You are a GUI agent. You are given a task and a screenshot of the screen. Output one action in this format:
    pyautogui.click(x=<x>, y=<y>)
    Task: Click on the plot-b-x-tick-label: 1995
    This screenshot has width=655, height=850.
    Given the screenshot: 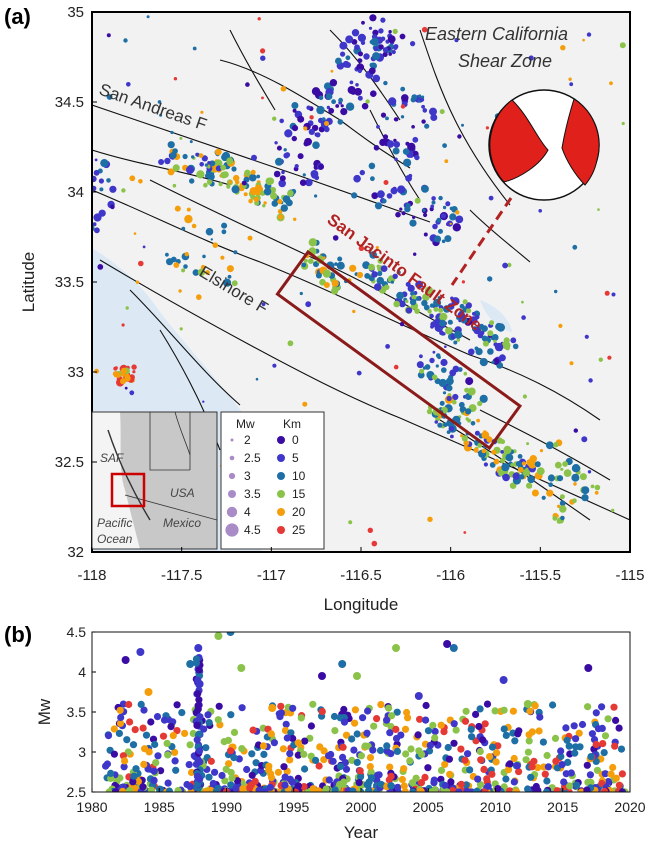 What is the action you would take?
    pyautogui.click(x=293, y=807)
    